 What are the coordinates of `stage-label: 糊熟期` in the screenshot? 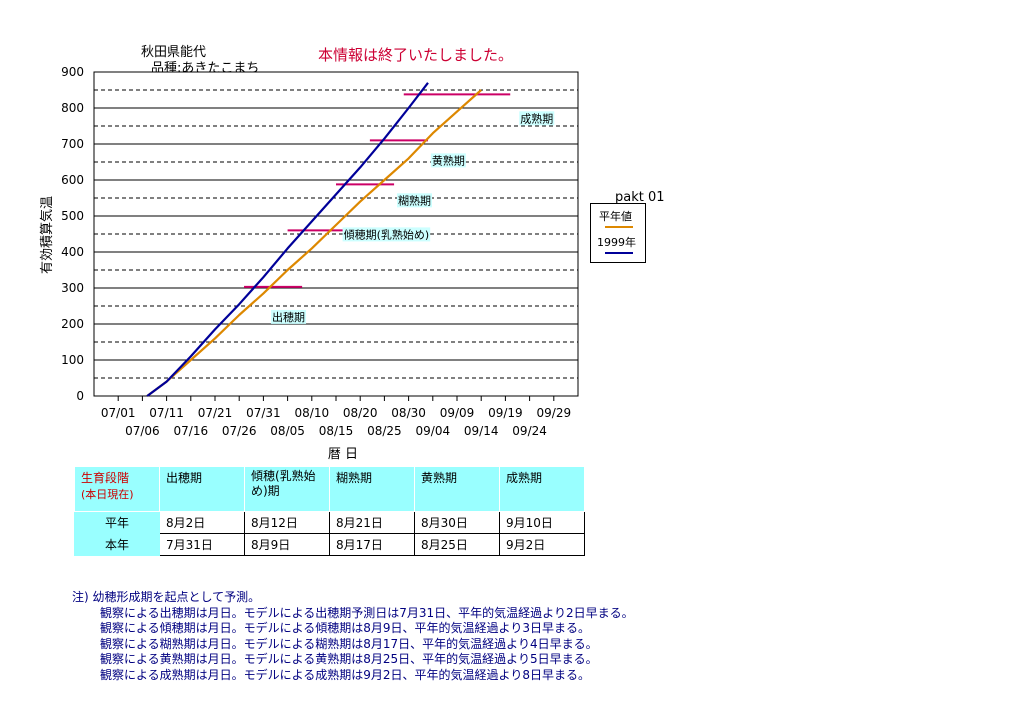 It's located at (414, 200).